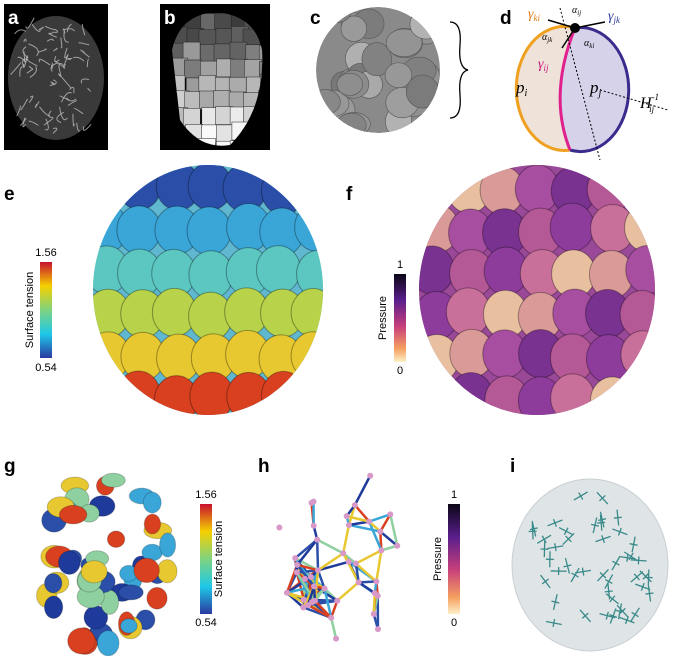 The width and height of the screenshot is (680, 656). What do you see at coordinates (264, 466) in the screenshot?
I see `panel-letter: h` at bounding box center [264, 466].